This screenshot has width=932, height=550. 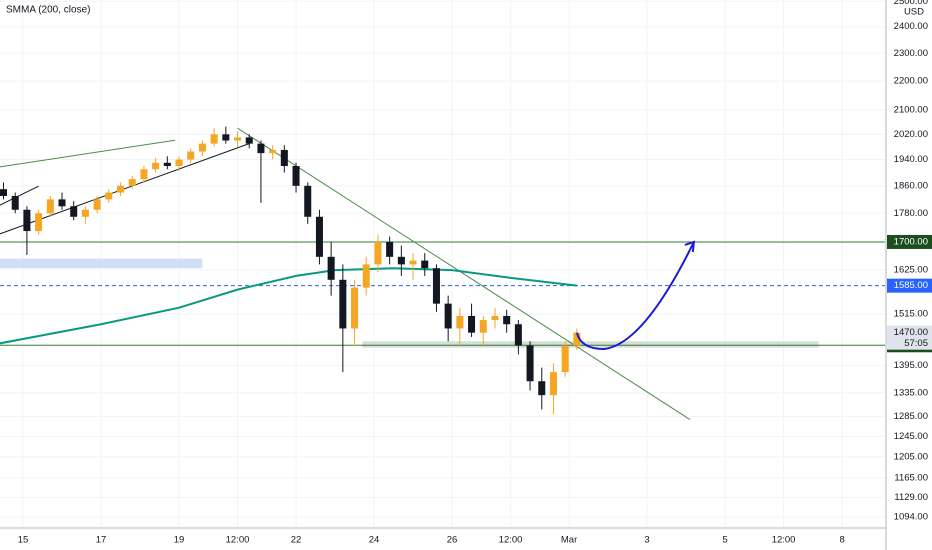 I want to click on x-tick-label: 8, so click(x=841, y=540).